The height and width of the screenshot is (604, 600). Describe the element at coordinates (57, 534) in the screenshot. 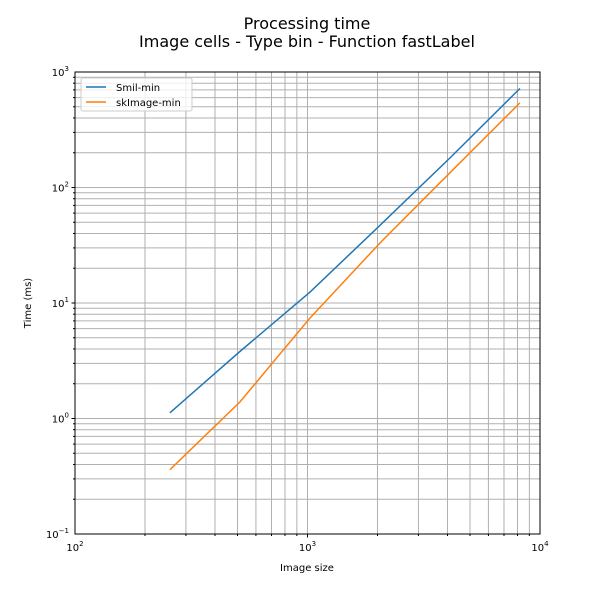

I see `y-tick-label: 10⁻¹` at that location.